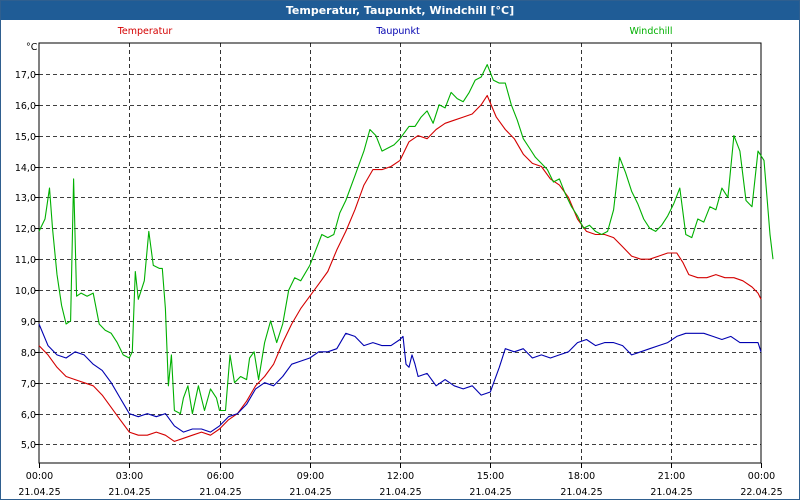  I want to click on x-tick-date: 22.04.25, so click(761, 492).